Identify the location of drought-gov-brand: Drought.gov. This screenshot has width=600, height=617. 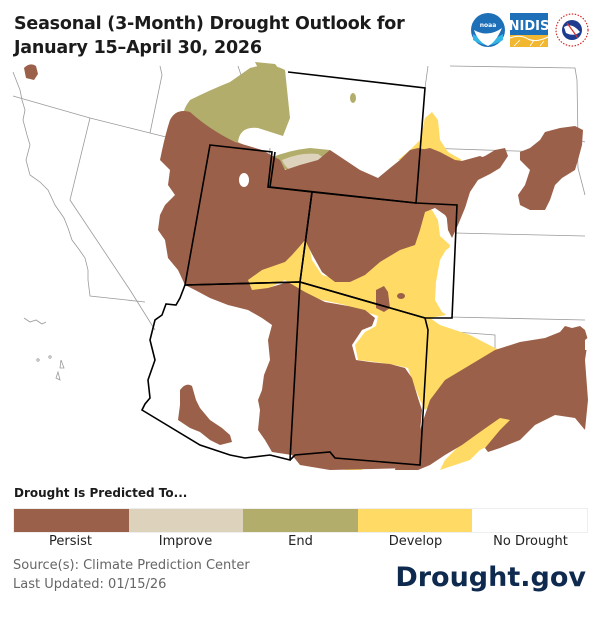
(490, 577).